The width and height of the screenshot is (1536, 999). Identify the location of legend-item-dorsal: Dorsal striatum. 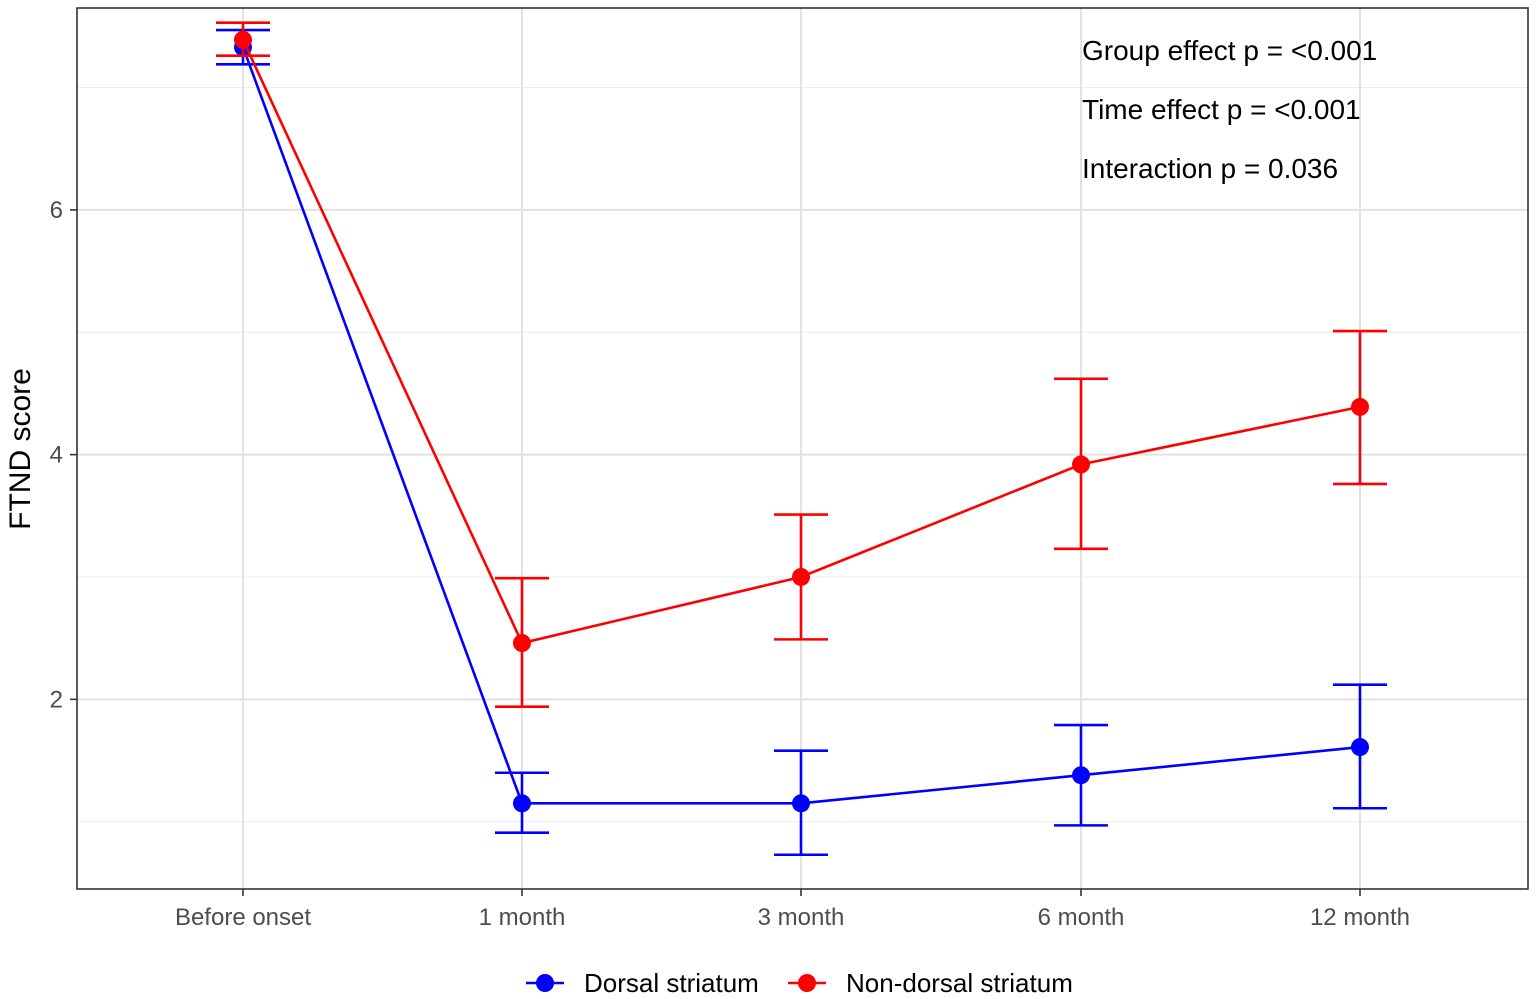
(642, 983).